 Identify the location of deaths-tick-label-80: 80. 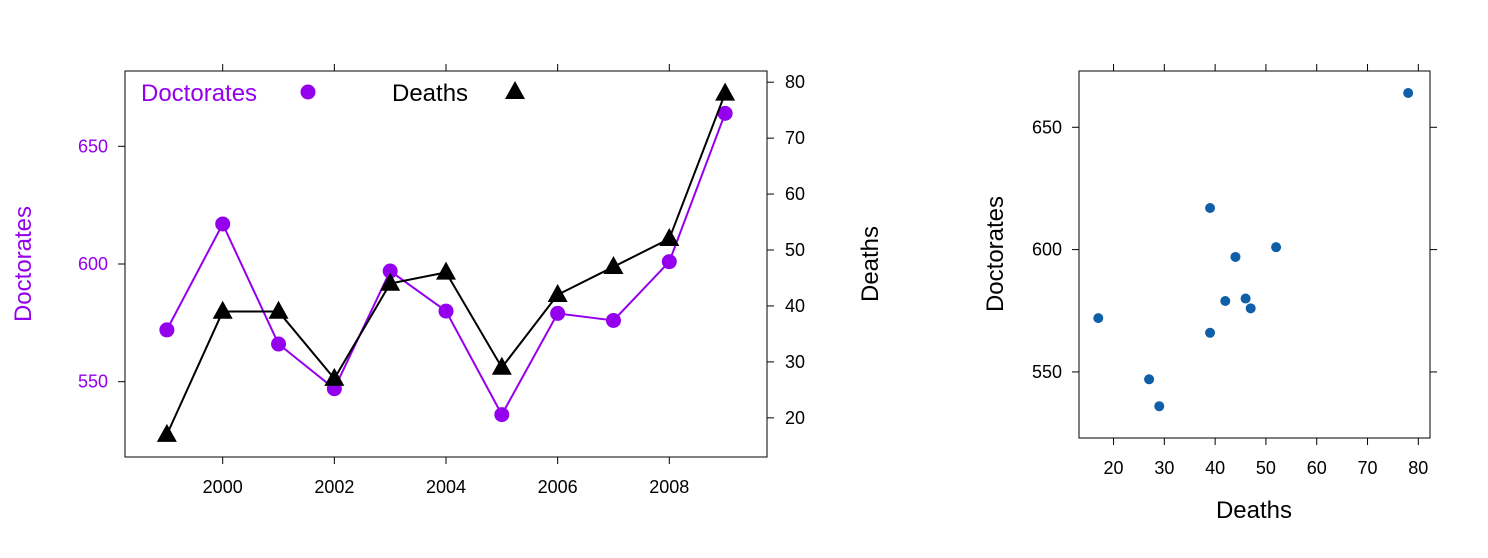
(795, 82).